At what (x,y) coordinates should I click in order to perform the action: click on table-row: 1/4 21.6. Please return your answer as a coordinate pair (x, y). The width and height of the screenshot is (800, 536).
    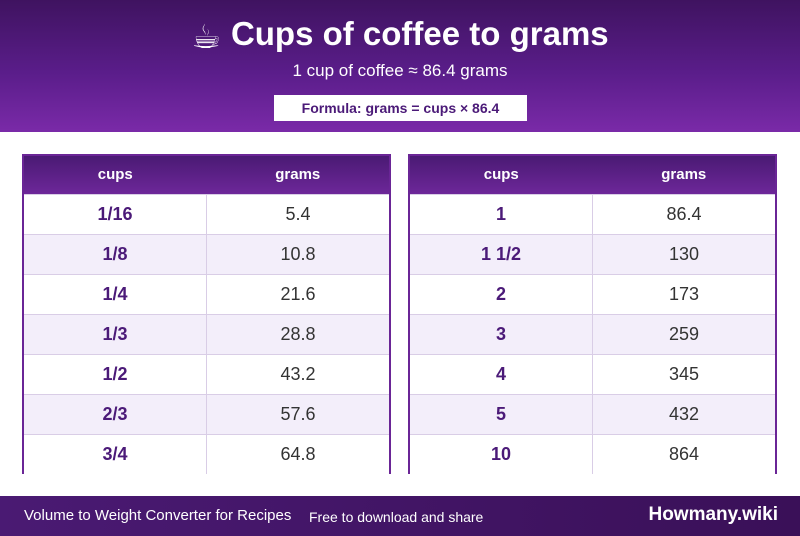
    Looking at the image, I should click on (206, 294).